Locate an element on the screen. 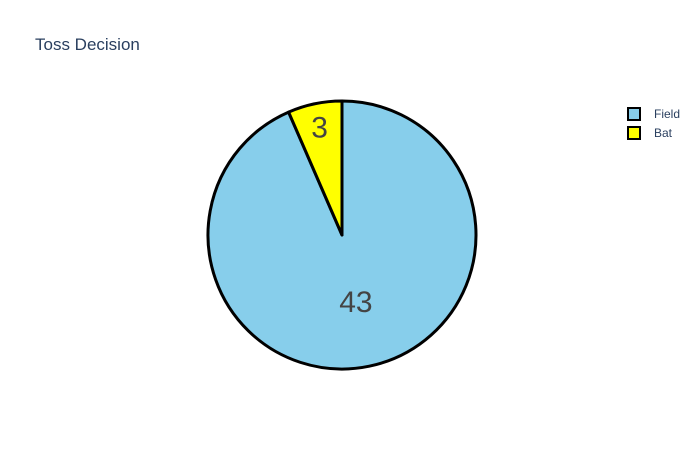 The height and width of the screenshot is (450, 700). legend-label-field: Field is located at coordinates (667, 114).